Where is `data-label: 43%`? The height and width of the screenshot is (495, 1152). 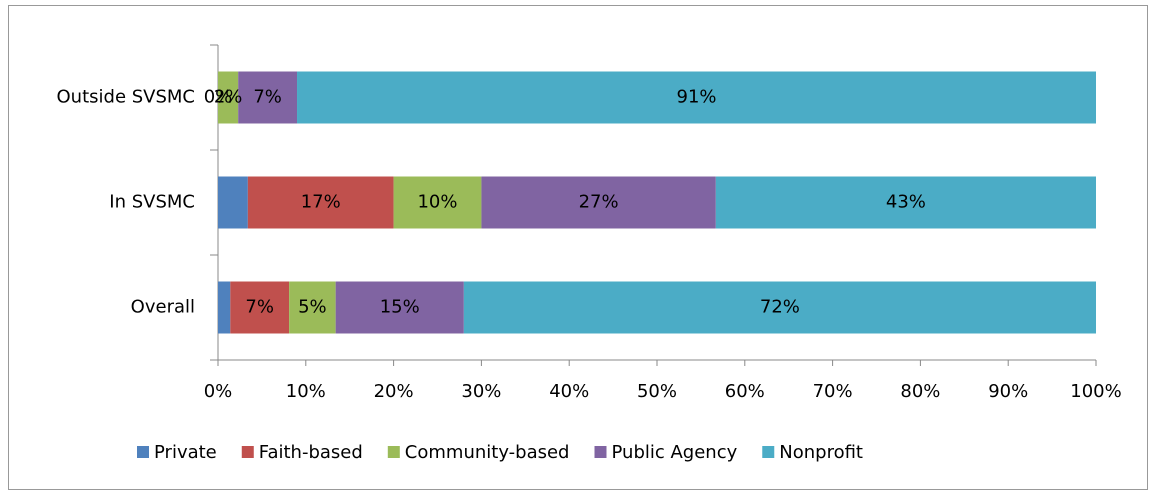
data-label: 43% is located at coordinates (906, 202).